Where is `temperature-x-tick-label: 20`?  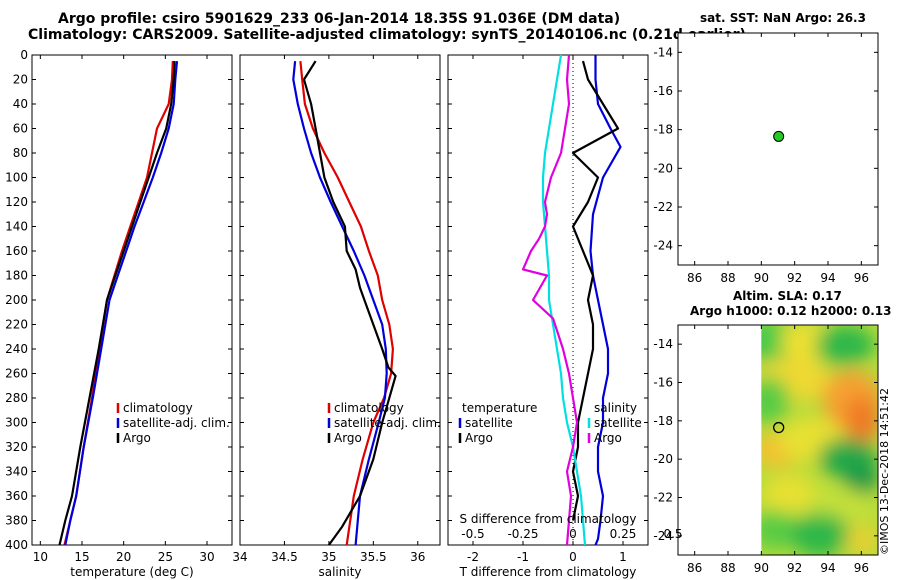
temperature-x-tick-label: 20 is located at coordinates (123, 557).